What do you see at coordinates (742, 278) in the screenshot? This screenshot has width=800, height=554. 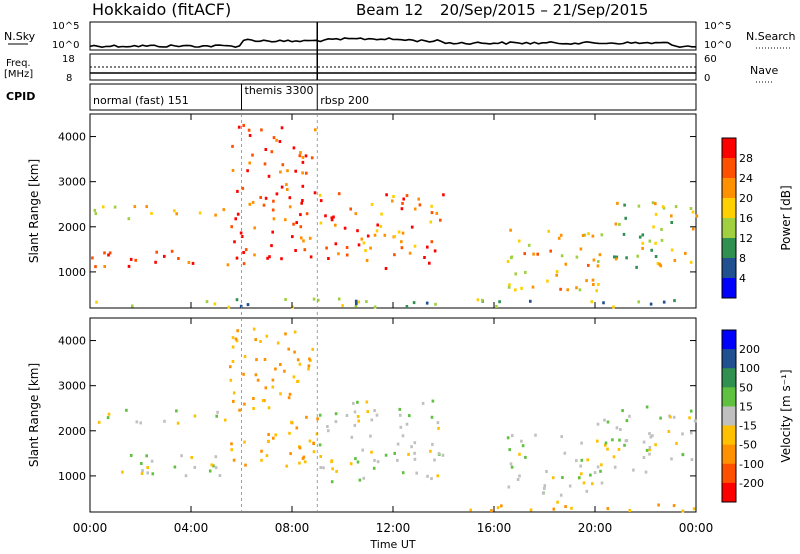 I see `colorbar-tick-label: 4` at bounding box center [742, 278].